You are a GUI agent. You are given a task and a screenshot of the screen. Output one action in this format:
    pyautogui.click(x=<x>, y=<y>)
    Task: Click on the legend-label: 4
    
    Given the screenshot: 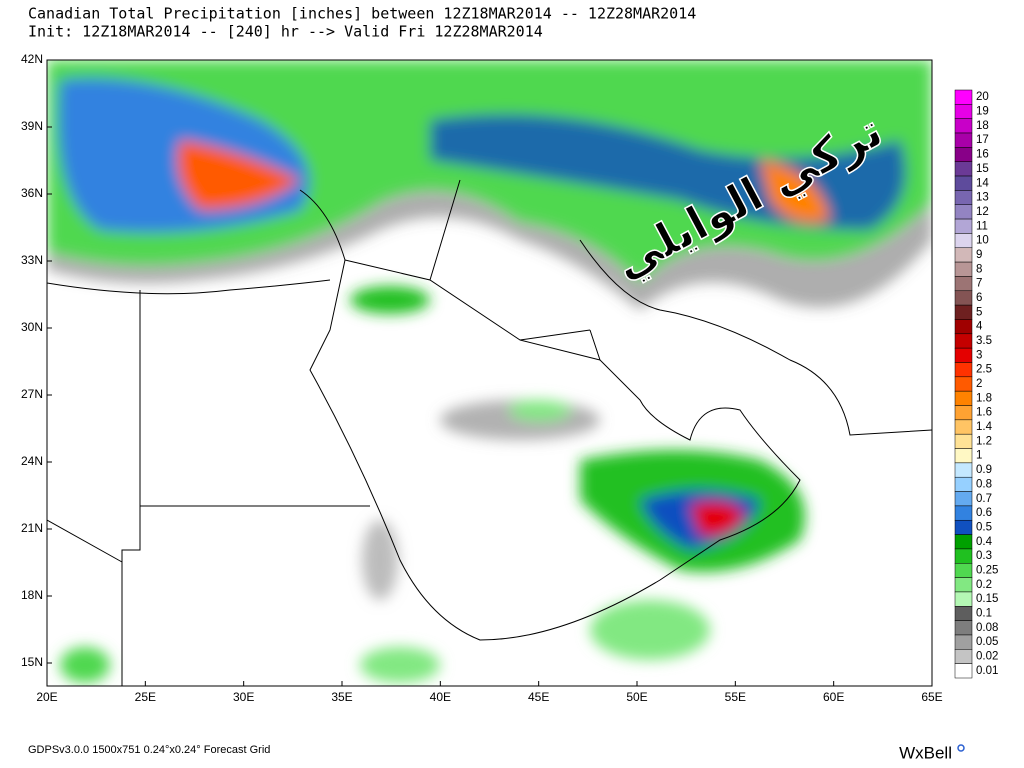 What is the action you would take?
    pyautogui.click(x=979, y=327)
    